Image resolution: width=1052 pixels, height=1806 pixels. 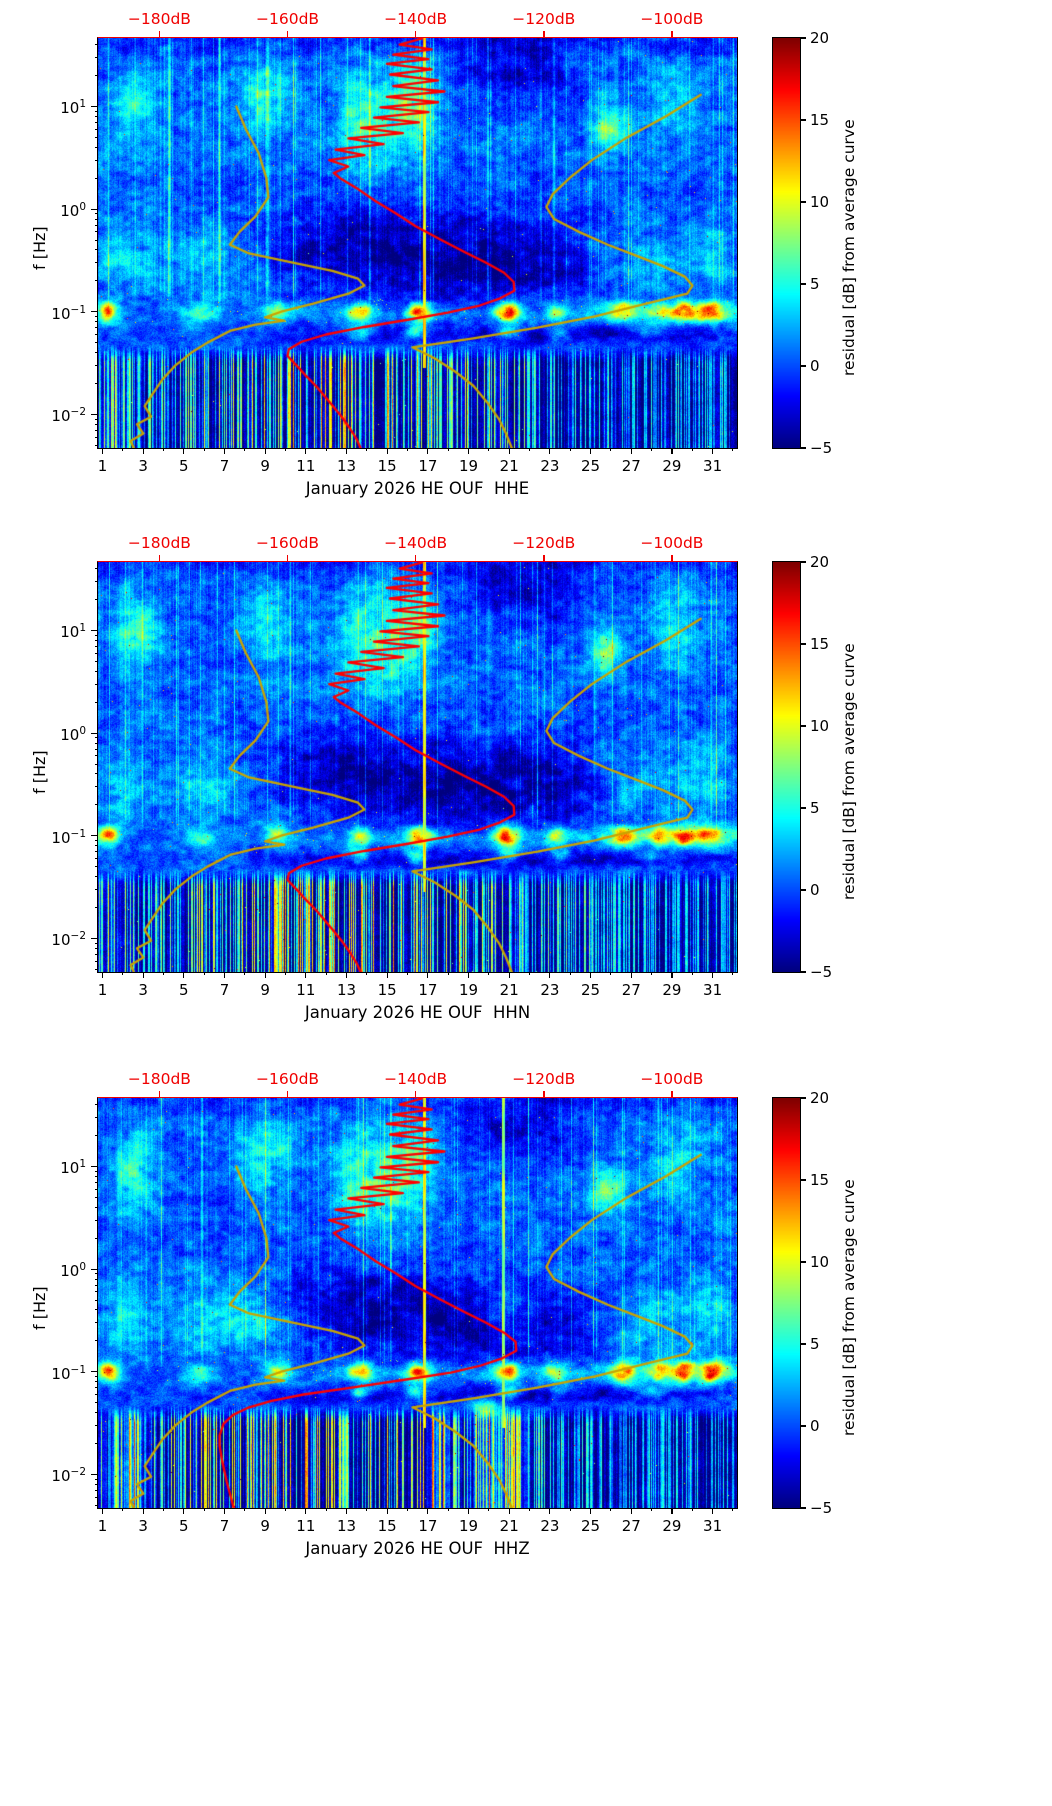 What do you see at coordinates (821, 1508) in the screenshot?
I see `colorbar-tick-label: −5` at bounding box center [821, 1508].